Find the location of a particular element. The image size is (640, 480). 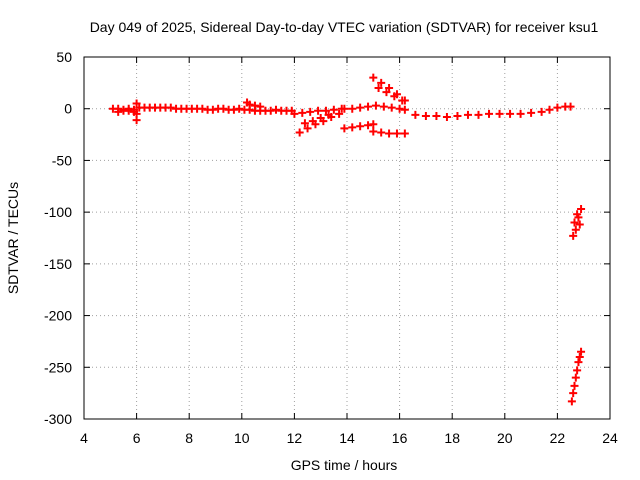

x-axis-label: GPS time / hours is located at coordinates (344, 465).